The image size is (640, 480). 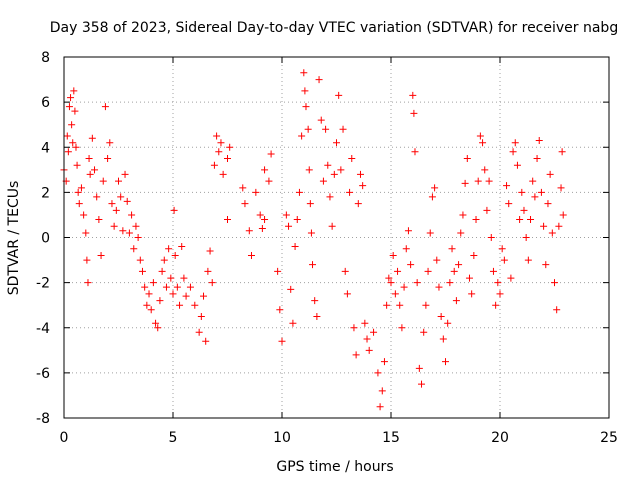 What do you see at coordinates (339, 438) in the screenshot?
I see `x-tick-labels: 0 5 10 15 20 25` at bounding box center [339, 438].